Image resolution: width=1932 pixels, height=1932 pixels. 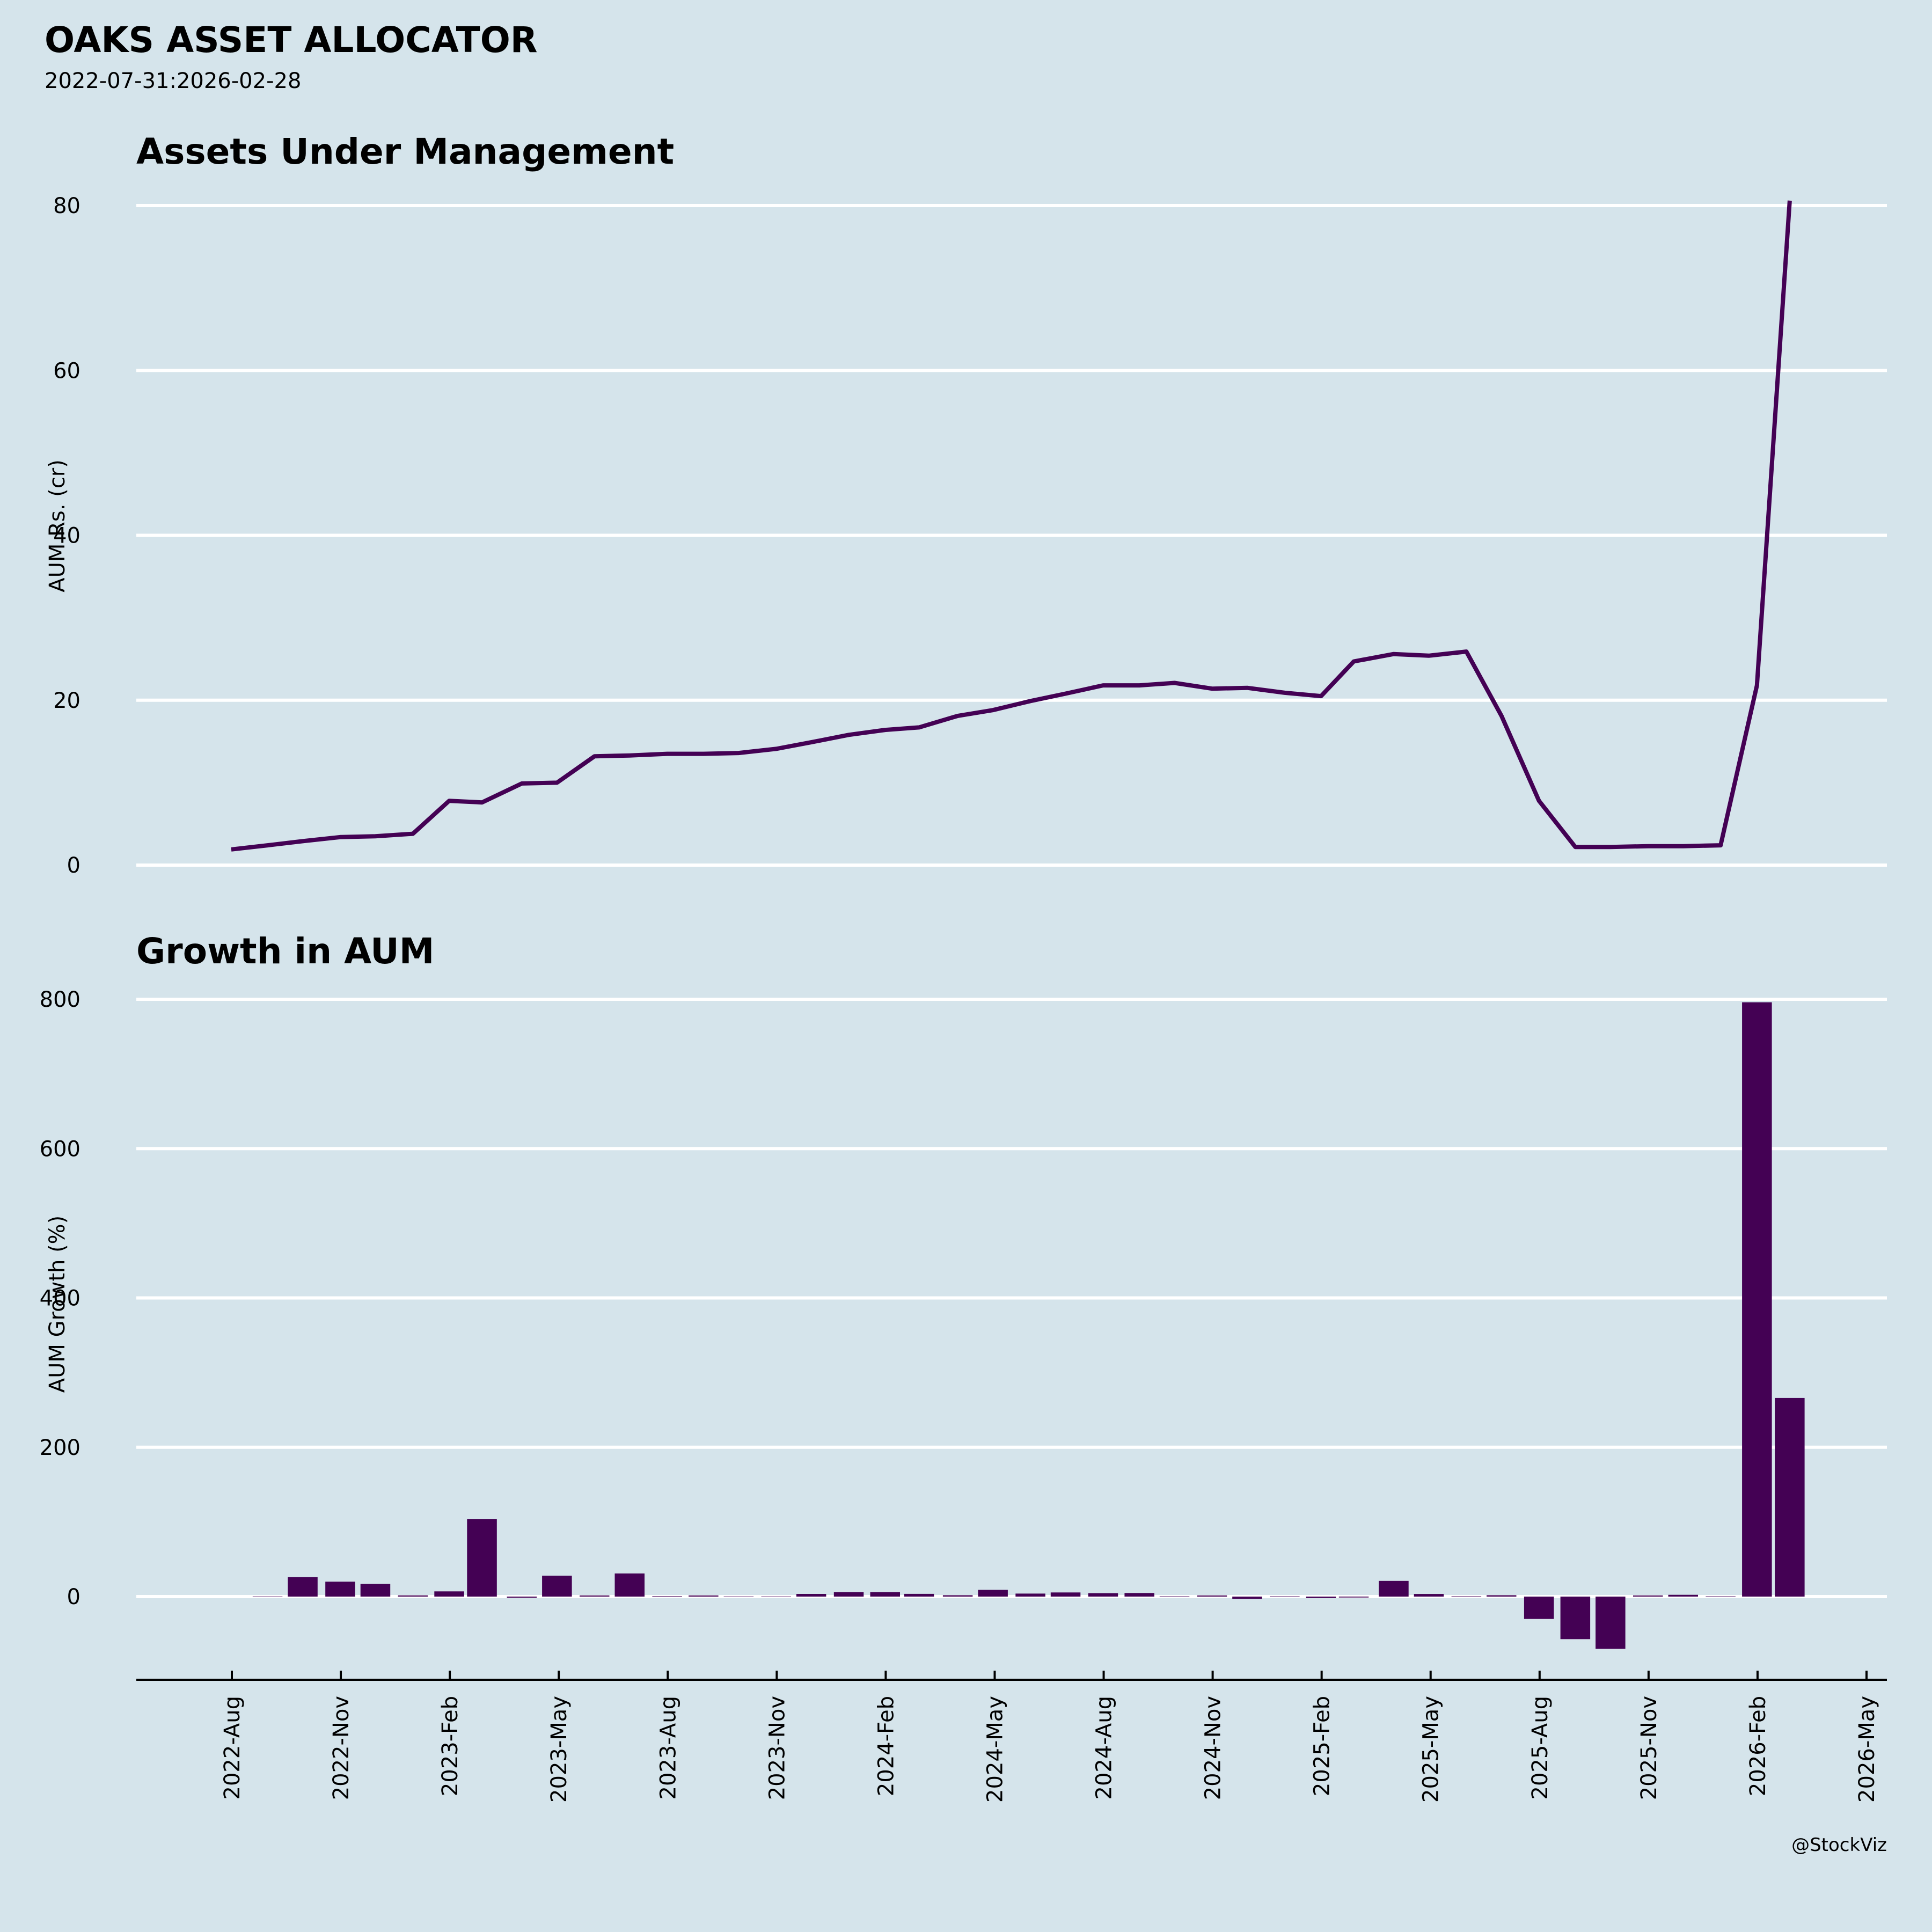 I want to click on y-tick-label: 400, so click(x=60, y=1298).